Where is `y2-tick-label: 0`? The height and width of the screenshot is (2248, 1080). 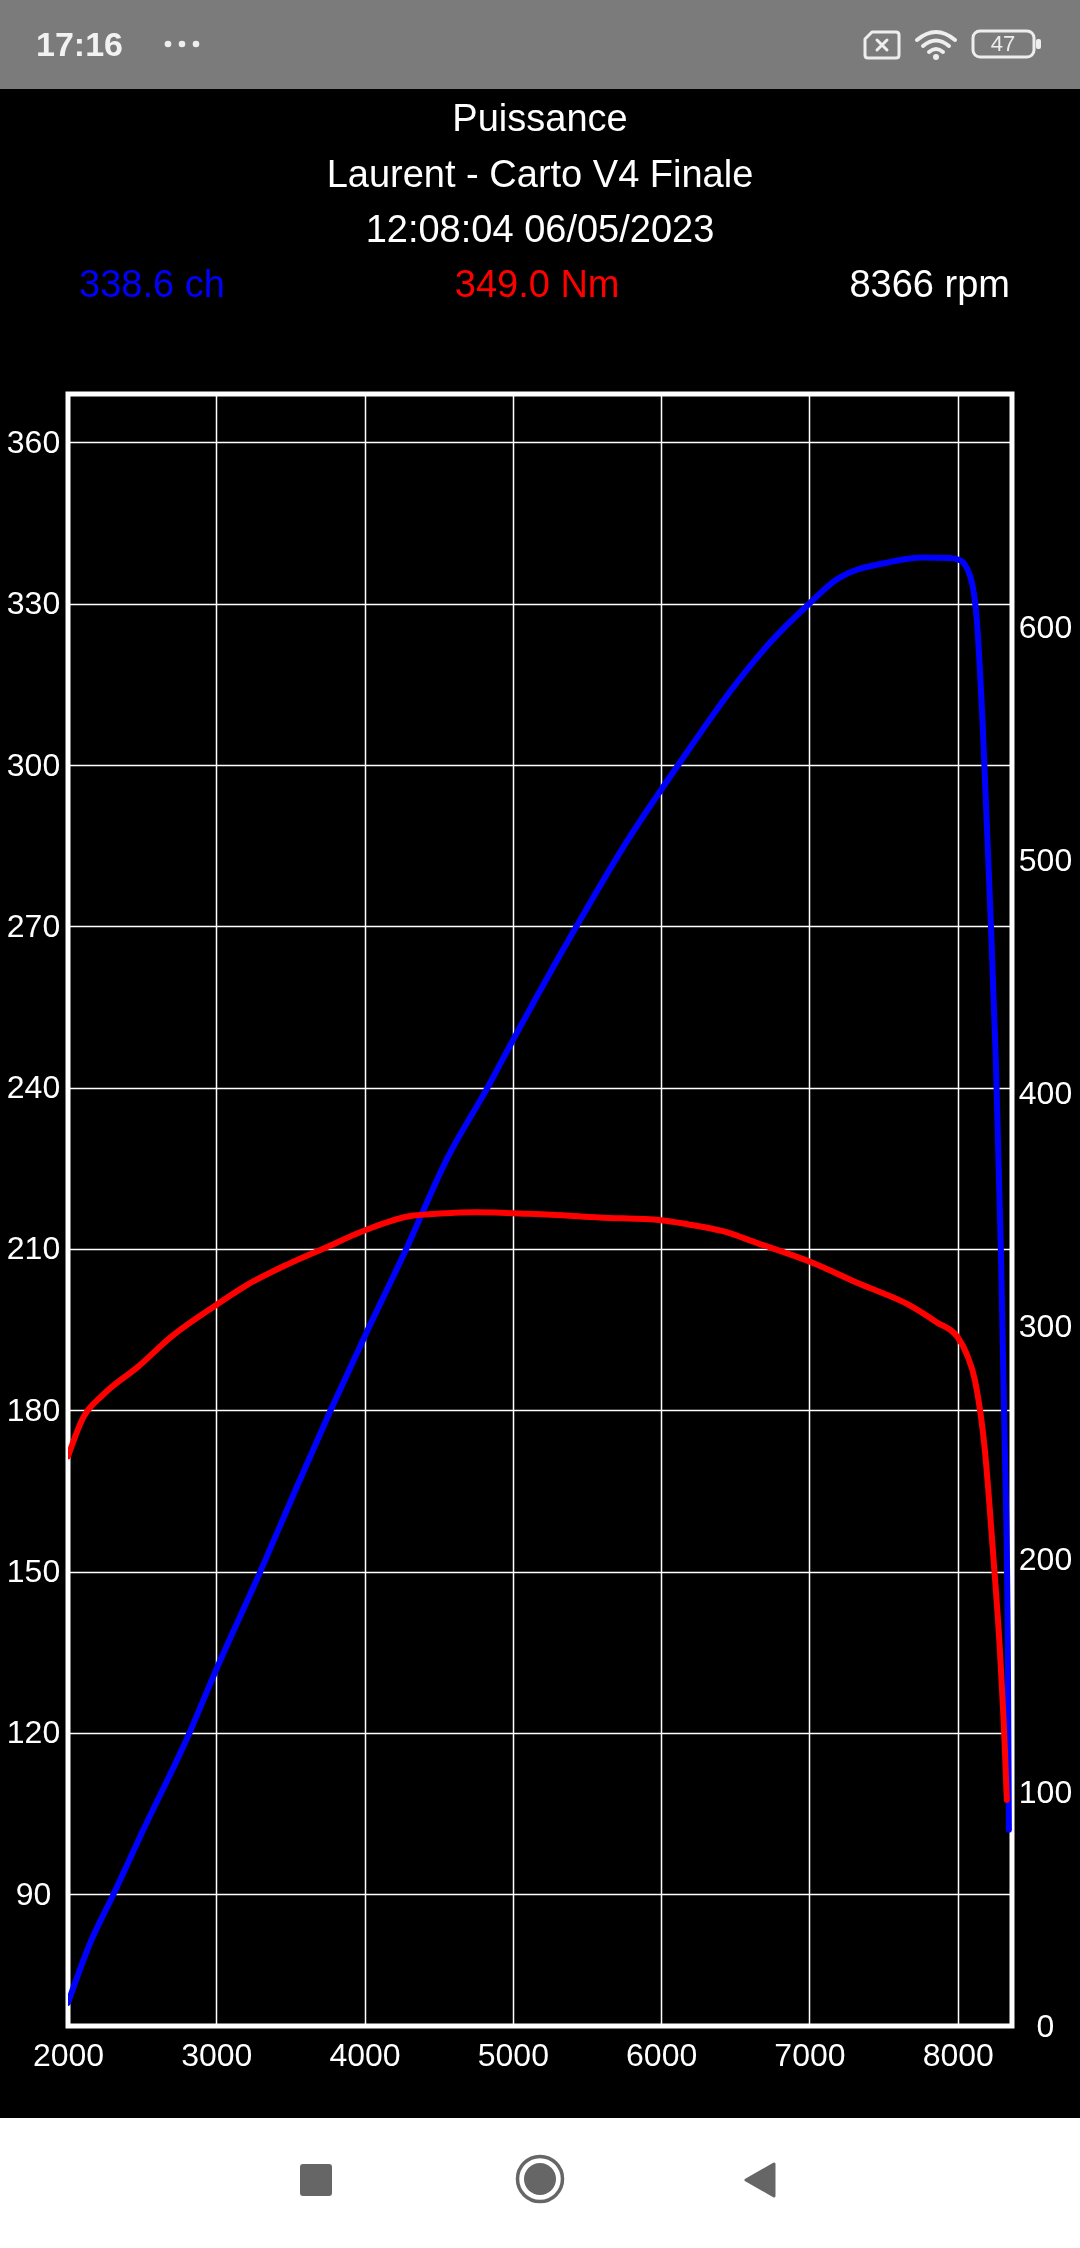 y2-tick-label: 0 is located at coordinates (1045, 2025).